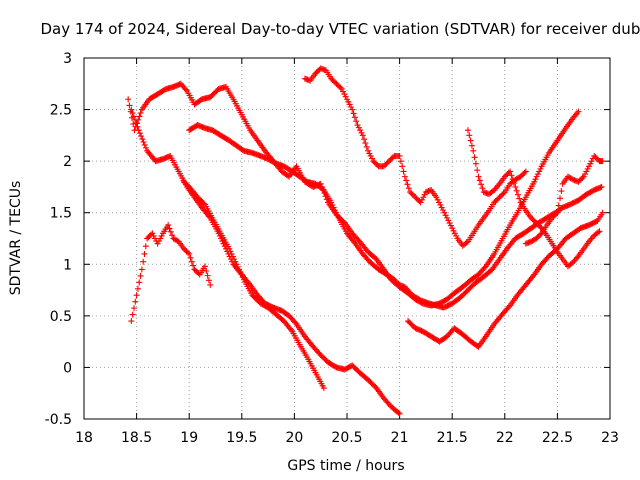 The width and height of the screenshot is (640, 480). Describe the element at coordinates (67, 265) in the screenshot. I see `y-tick-label: 1` at that location.